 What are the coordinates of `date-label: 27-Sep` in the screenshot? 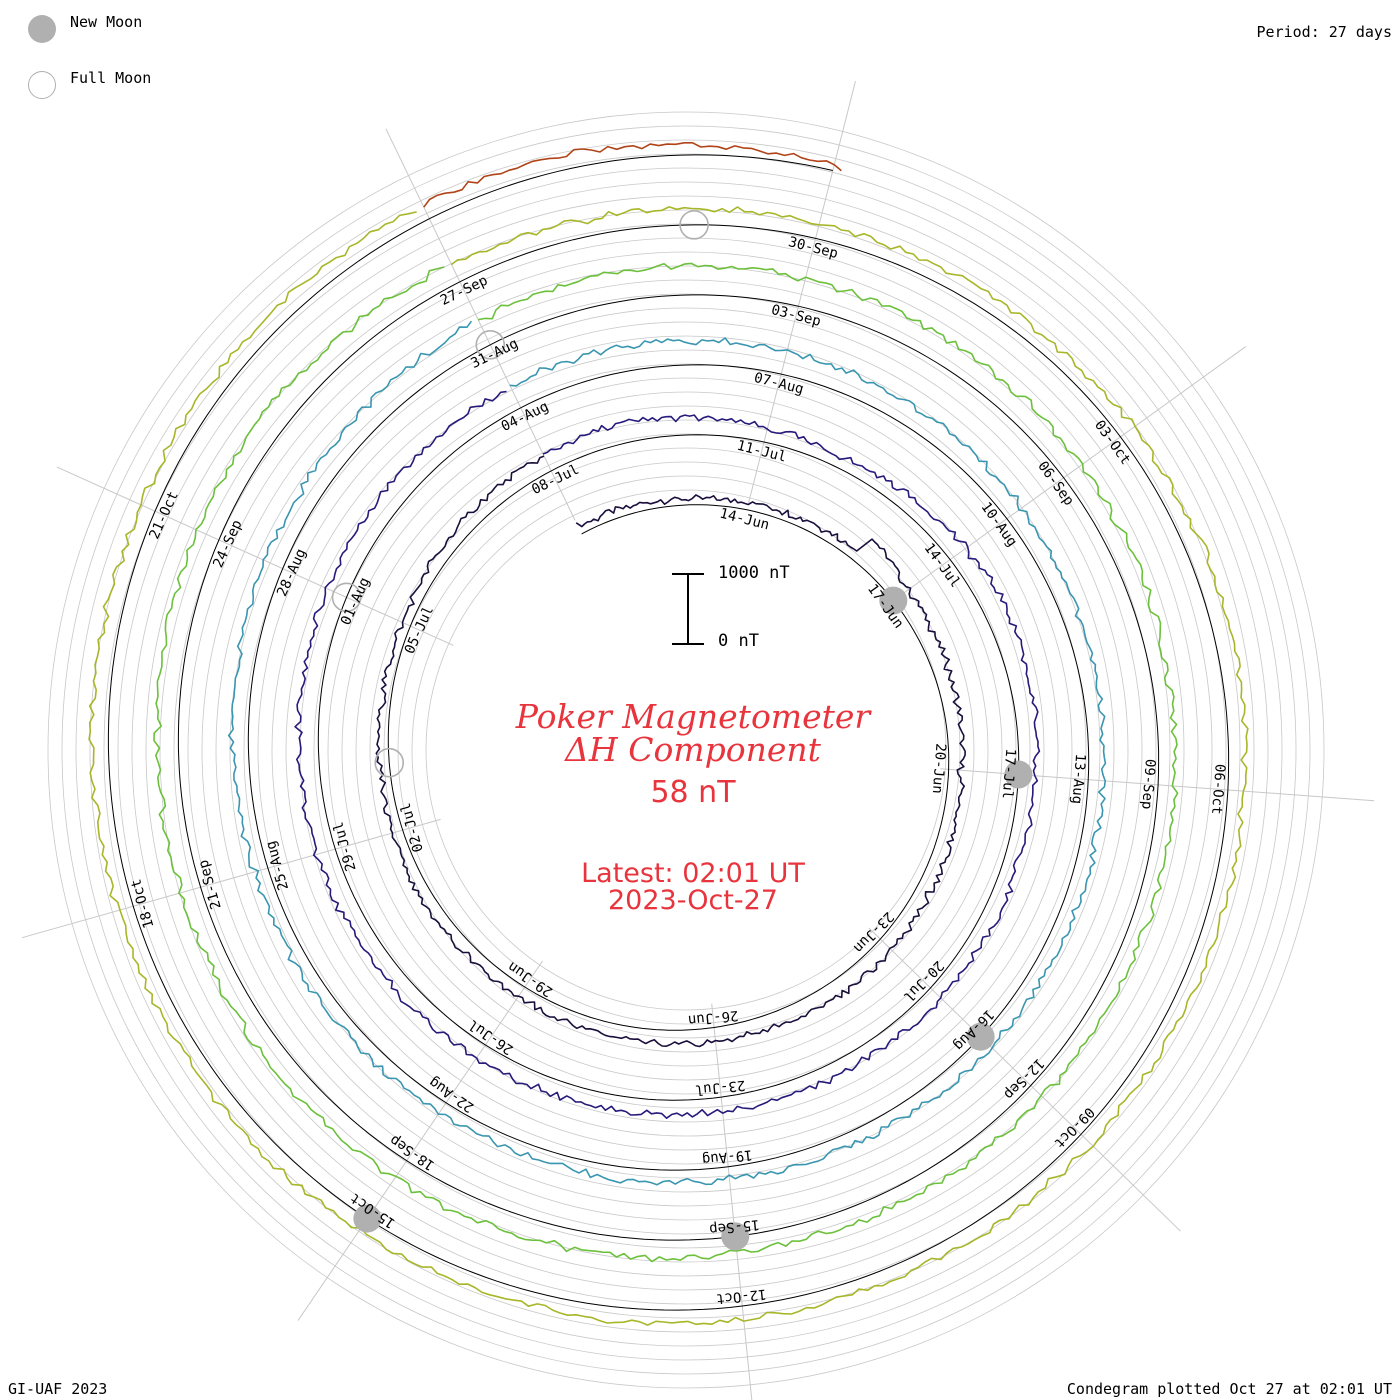 It's located at (464, 291).